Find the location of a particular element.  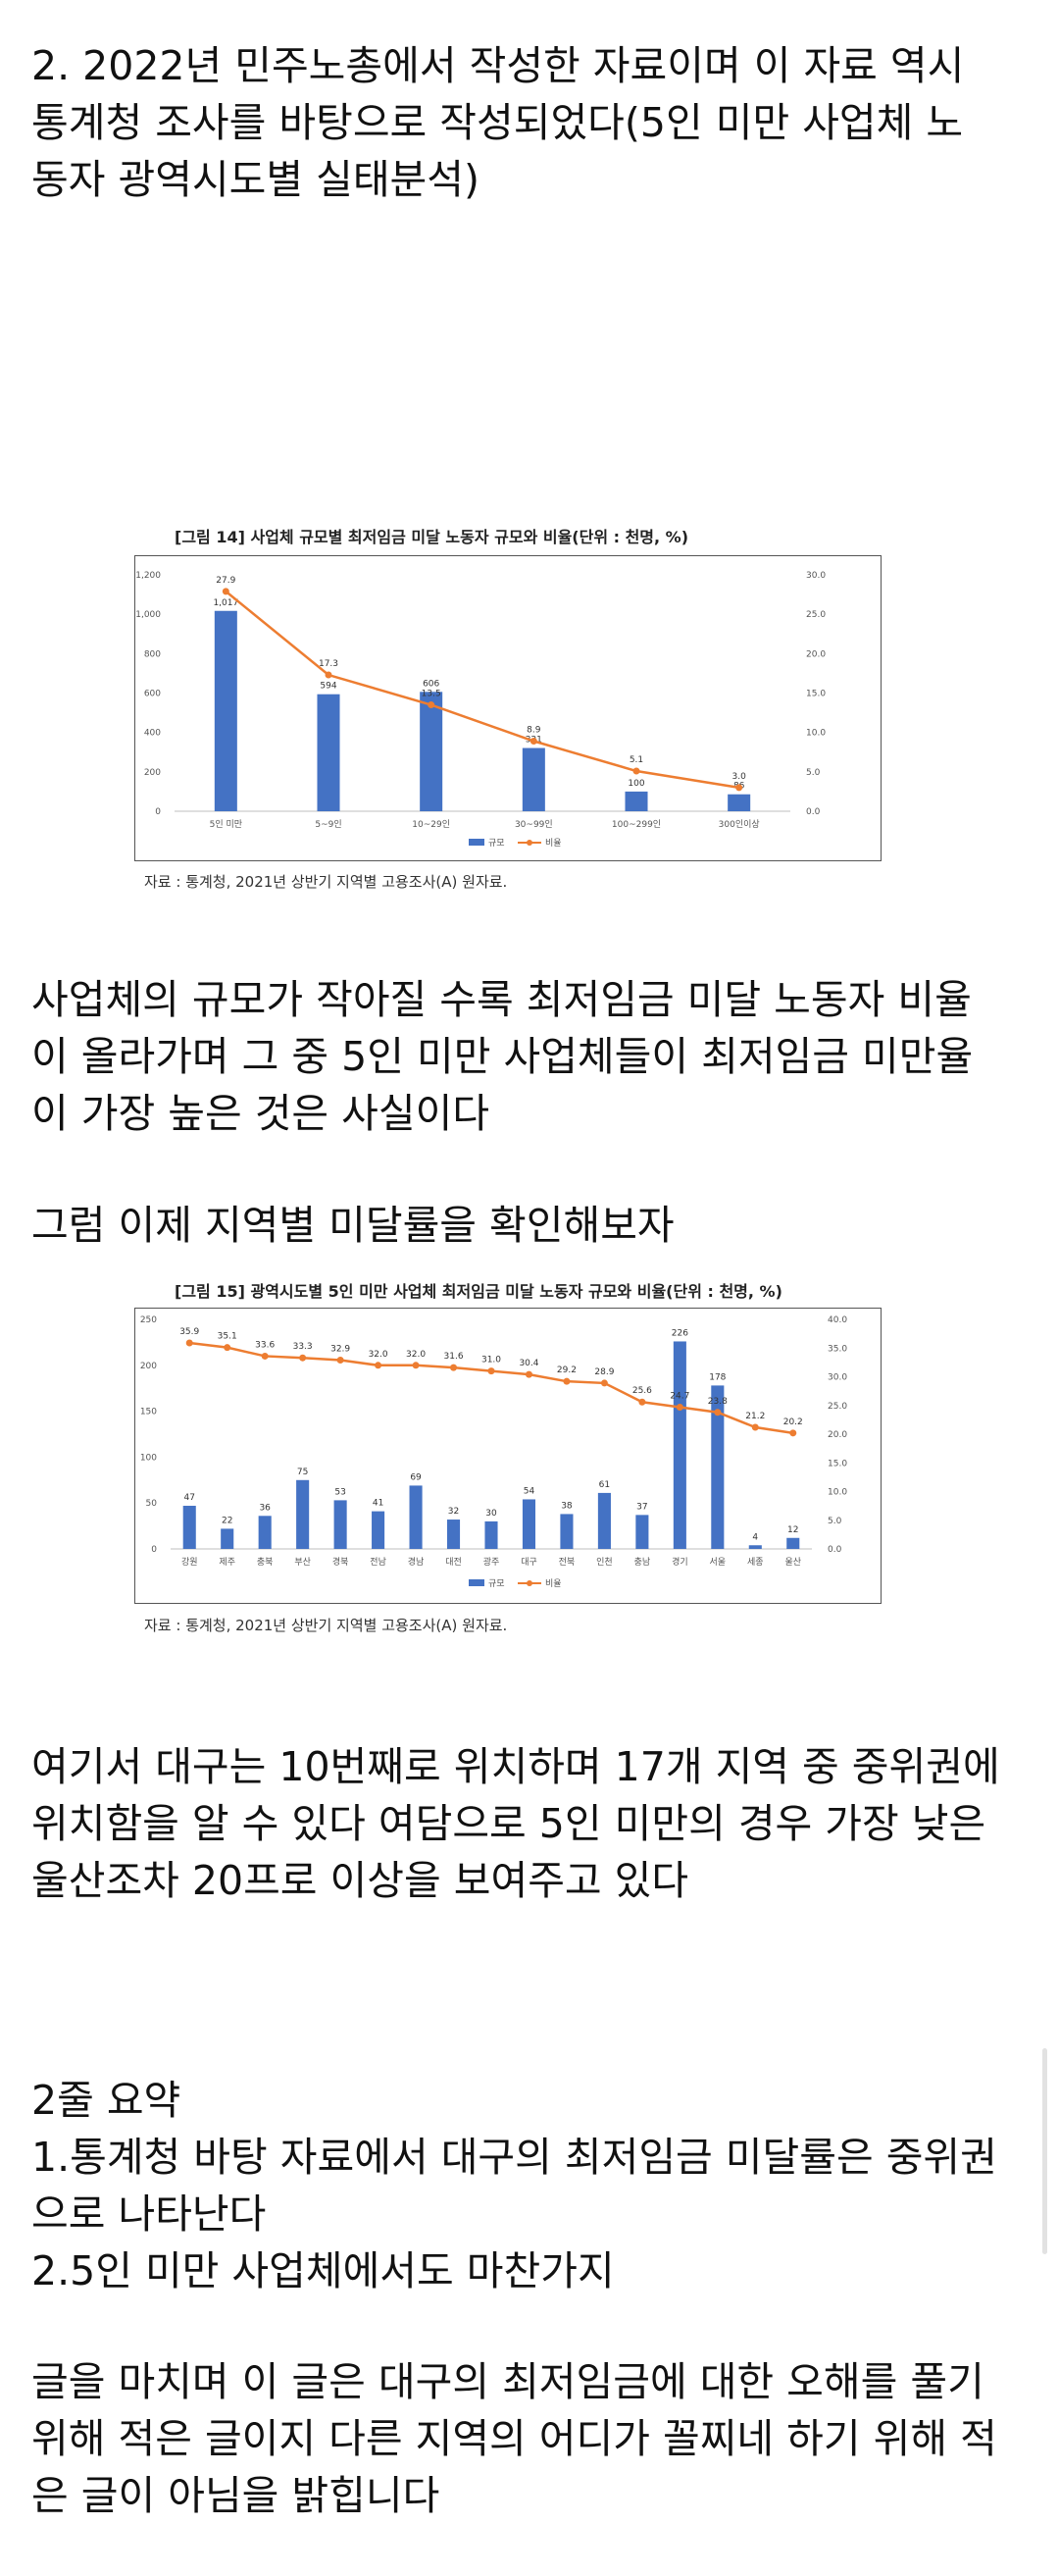

figure-15-source: 자료 : 통계청, 2021년 상반기 지역별 고용조사(A) 원자료. is located at coordinates (326, 1625).